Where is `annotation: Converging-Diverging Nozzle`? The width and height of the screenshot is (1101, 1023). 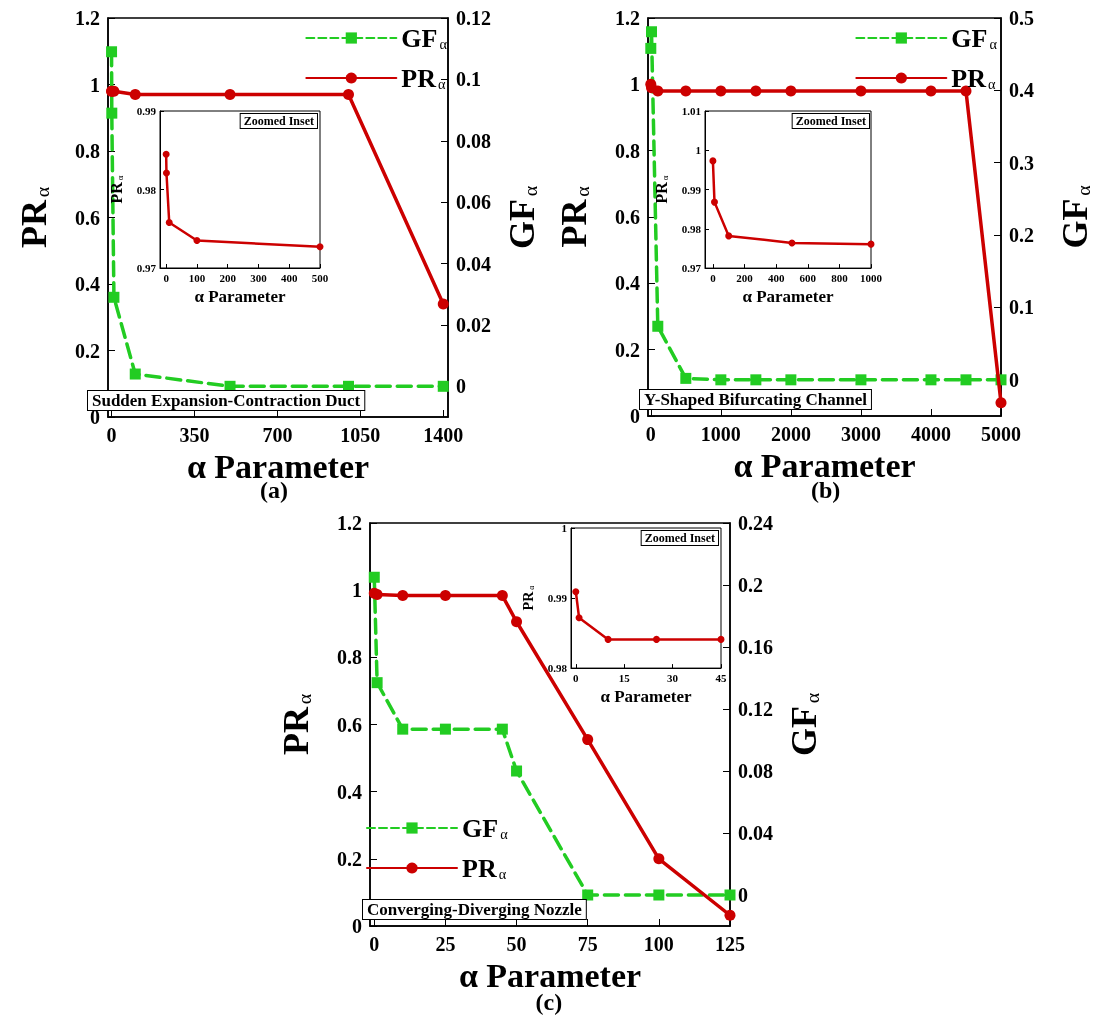
annotation: Converging-Diverging Nozzle is located at coordinates (475, 909).